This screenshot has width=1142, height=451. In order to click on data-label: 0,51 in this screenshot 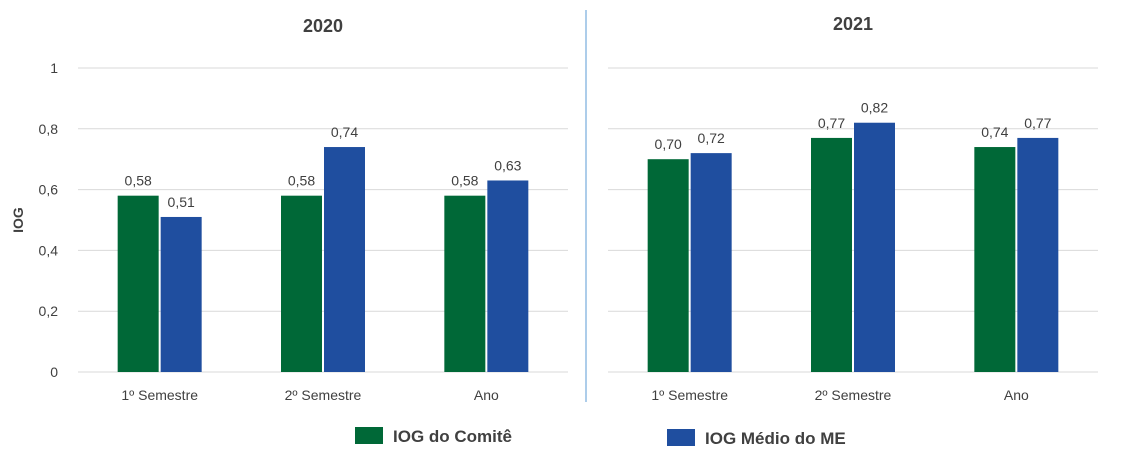, I will do `click(181, 202)`.